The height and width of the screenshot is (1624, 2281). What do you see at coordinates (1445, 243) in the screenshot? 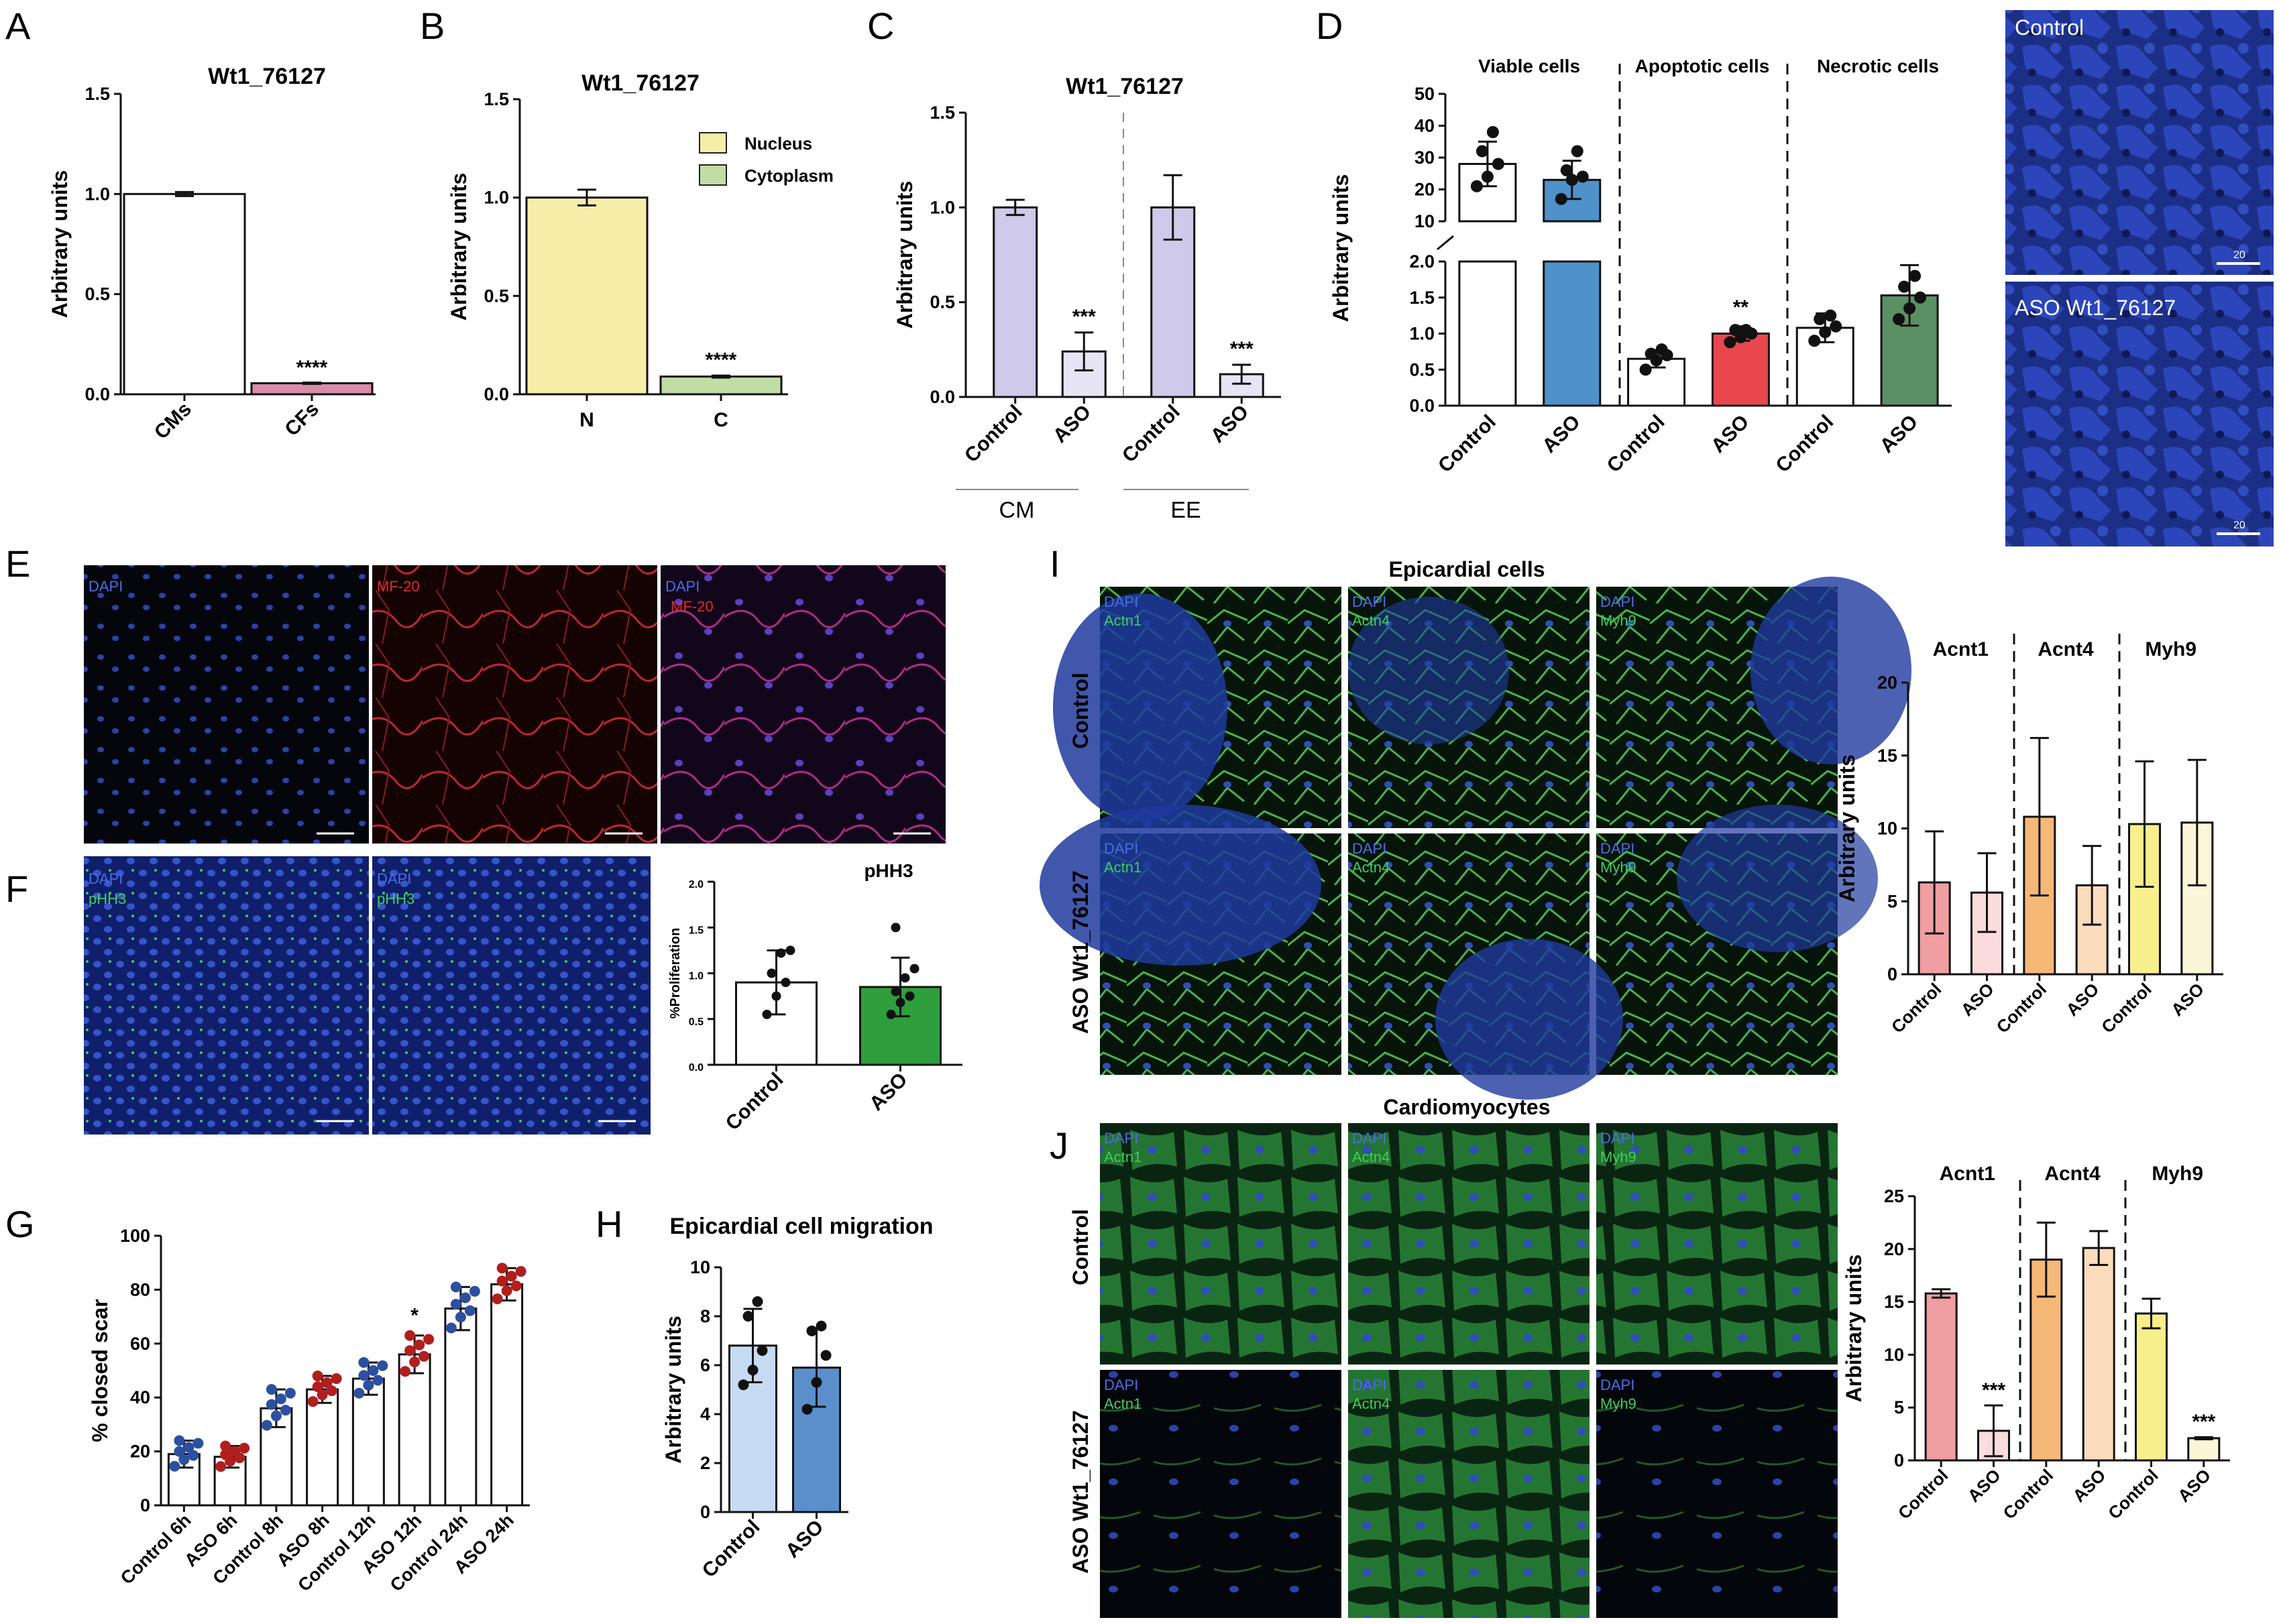
I see `axis-break` at bounding box center [1445, 243].